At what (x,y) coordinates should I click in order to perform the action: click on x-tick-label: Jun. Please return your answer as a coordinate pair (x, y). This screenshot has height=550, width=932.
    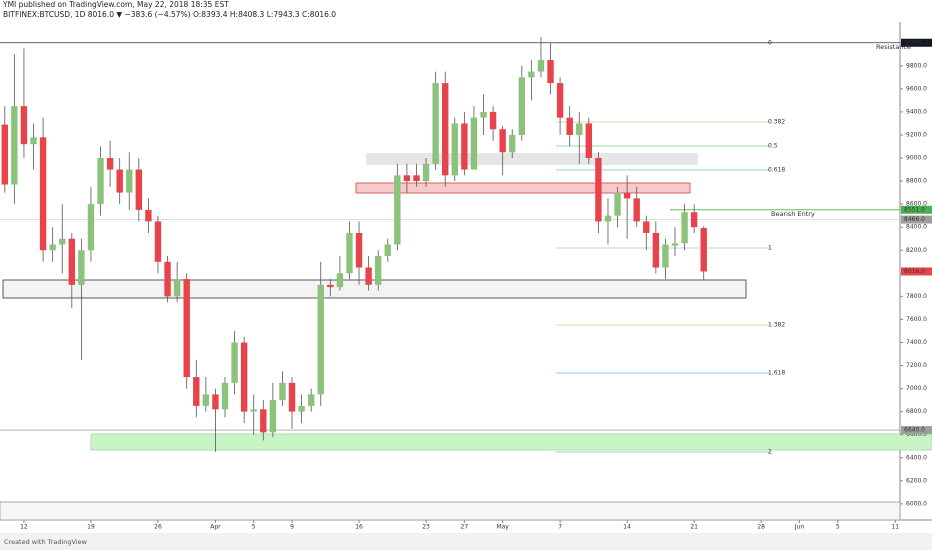
    Looking at the image, I should click on (799, 527).